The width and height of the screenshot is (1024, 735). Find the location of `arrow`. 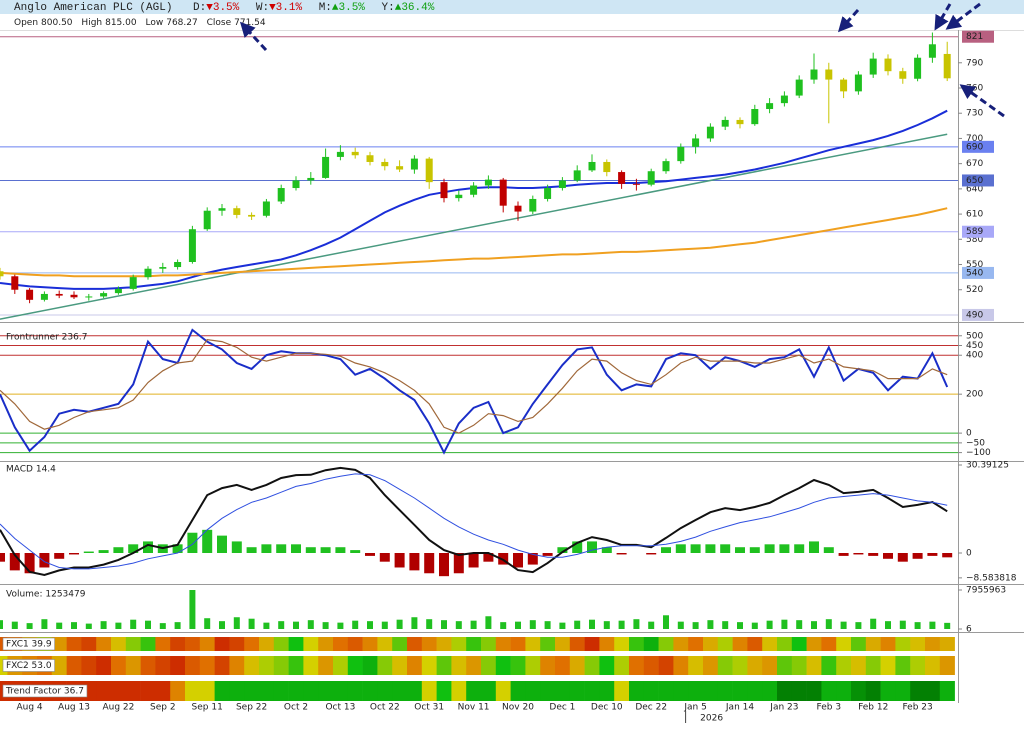

arrow is located at coordinates (982, 101).